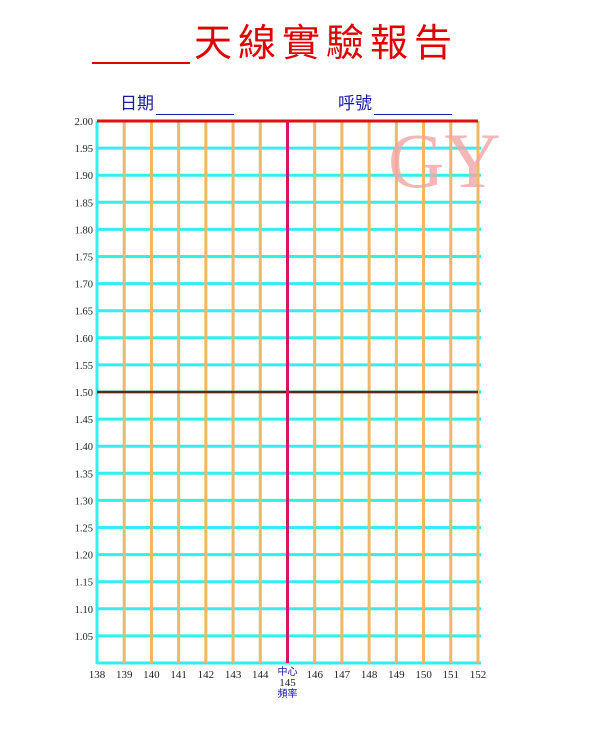 The width and height of the screenshot is (600, 733). Describe the element at coordinates (451, 675) in the screenshot. I see `x-tick-label: 151` at that location.